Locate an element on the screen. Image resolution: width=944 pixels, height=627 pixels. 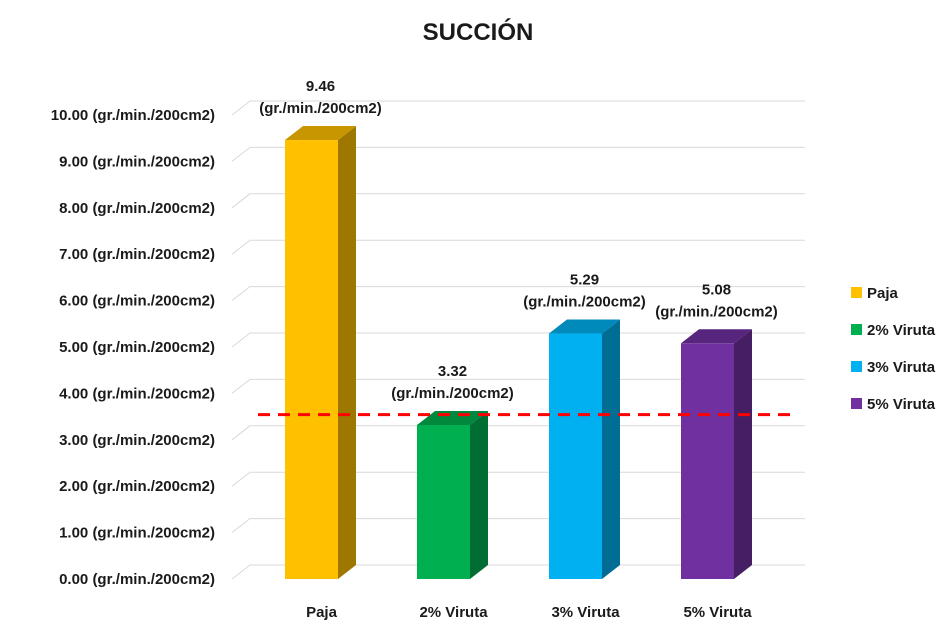
legend-label: 3% Viruta is located at coordinates (901, 367).